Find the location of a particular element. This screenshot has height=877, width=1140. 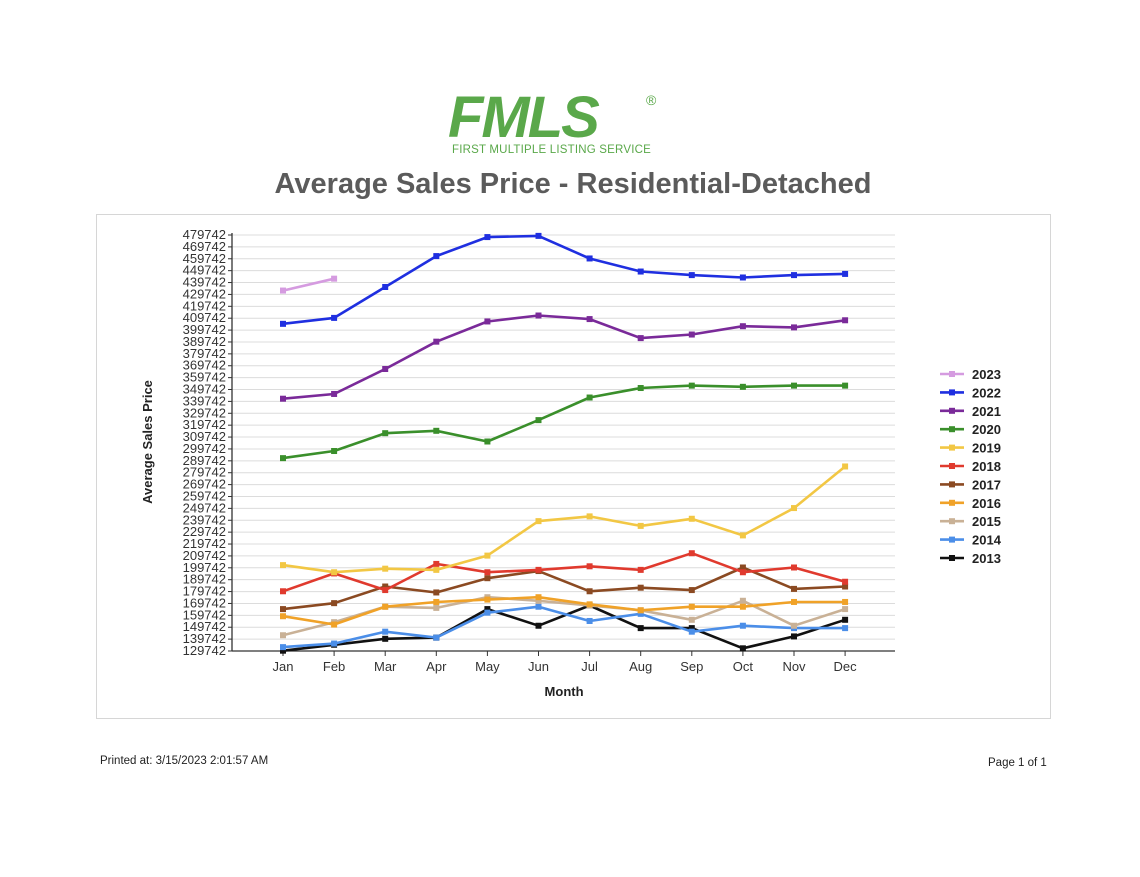

y-tick-label: 129742 is located at coordinates (204, 650).